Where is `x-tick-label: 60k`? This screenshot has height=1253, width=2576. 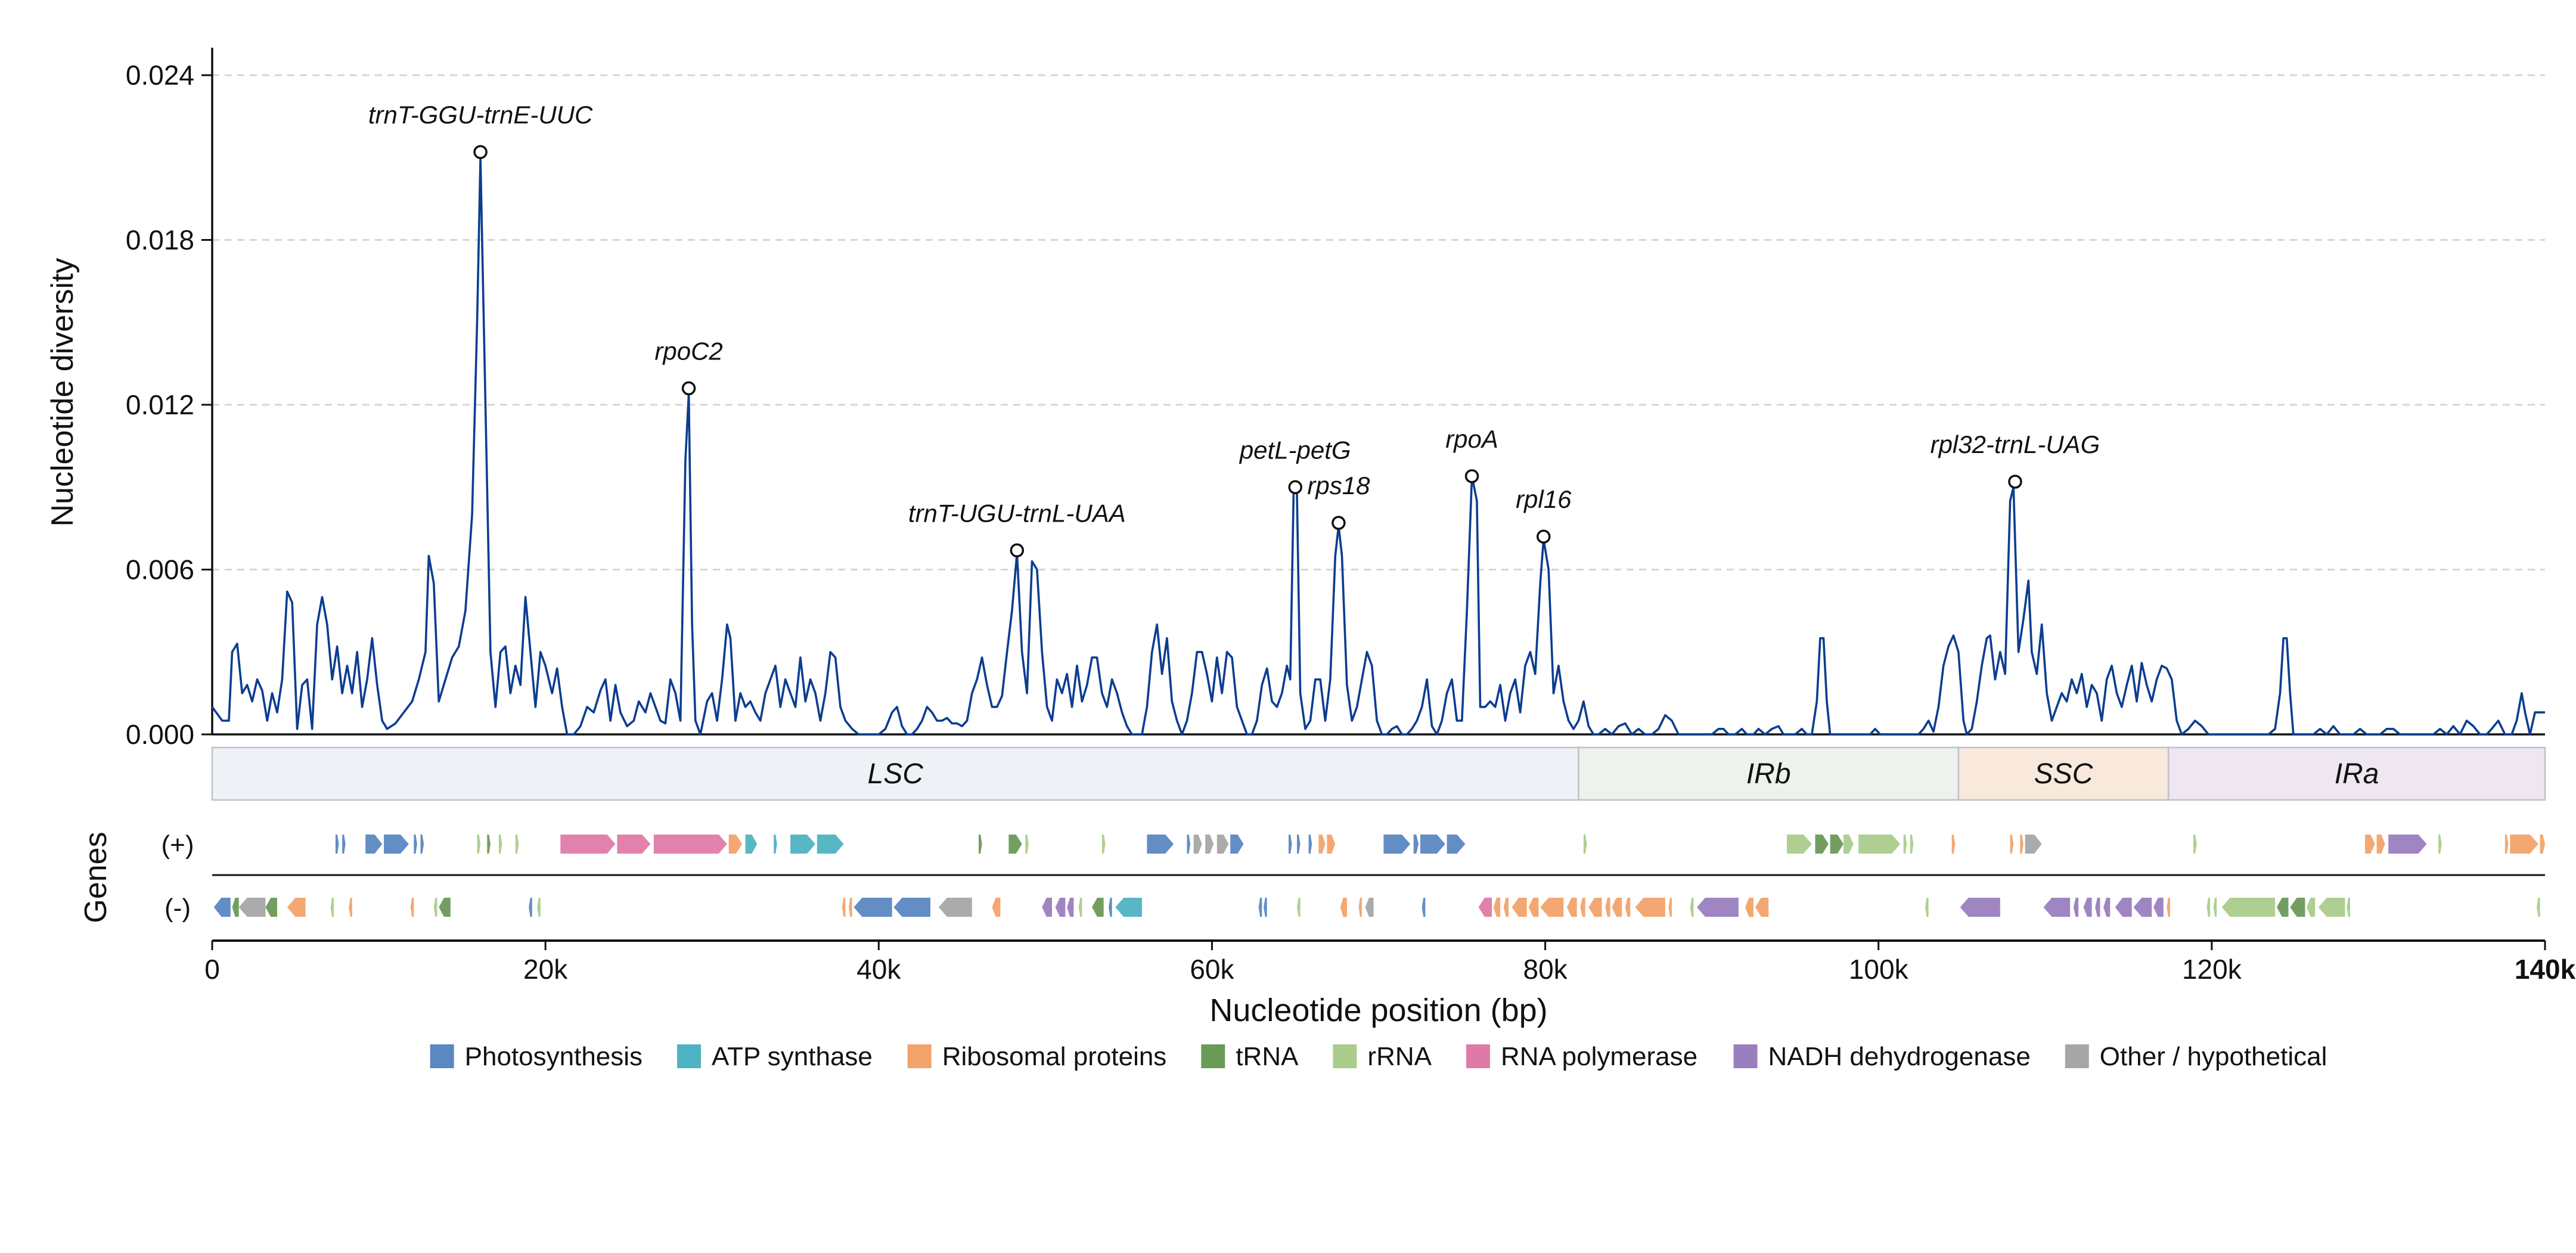
x-tick-label: 60k is located at coordinates (1212, 969).